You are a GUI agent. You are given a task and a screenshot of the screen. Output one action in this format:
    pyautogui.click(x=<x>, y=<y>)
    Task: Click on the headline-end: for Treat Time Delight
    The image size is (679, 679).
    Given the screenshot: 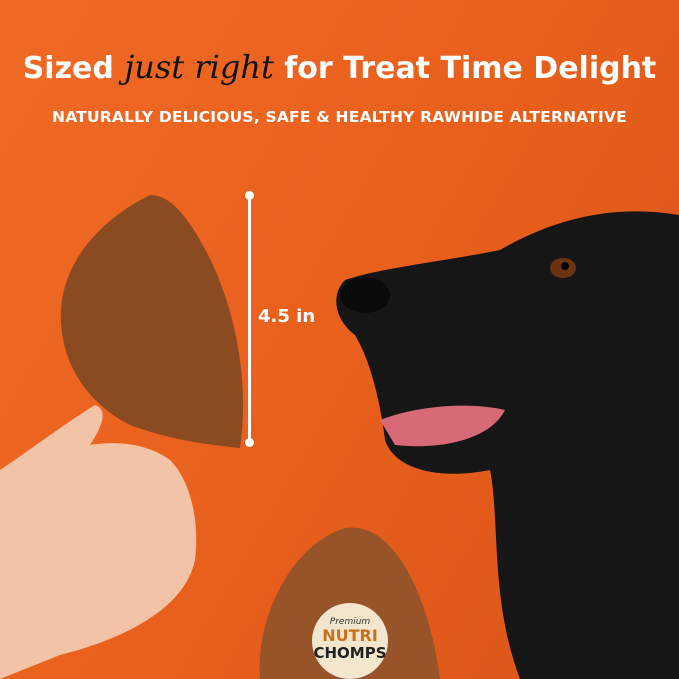 What is the action you would take?
    pyautogui.click(x=470, y=68)
    